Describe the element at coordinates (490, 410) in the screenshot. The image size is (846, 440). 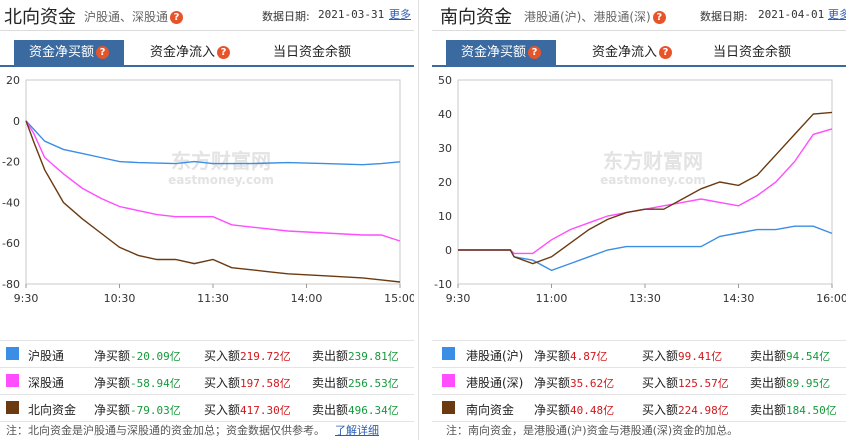
I see `legend-name: 南向资金` at that location.